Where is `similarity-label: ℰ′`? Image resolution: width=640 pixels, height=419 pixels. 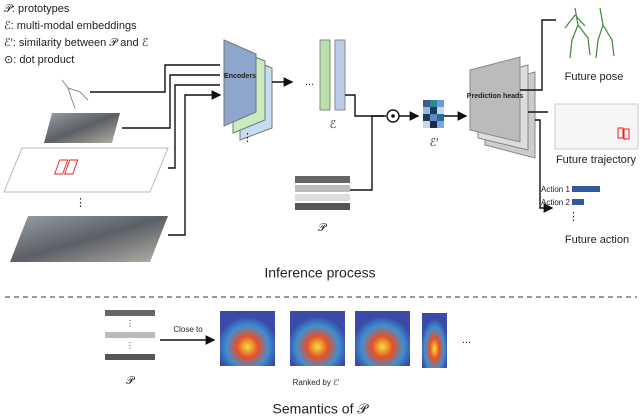
similarity-label: ℰ′ is located at coordinates (434, 143).